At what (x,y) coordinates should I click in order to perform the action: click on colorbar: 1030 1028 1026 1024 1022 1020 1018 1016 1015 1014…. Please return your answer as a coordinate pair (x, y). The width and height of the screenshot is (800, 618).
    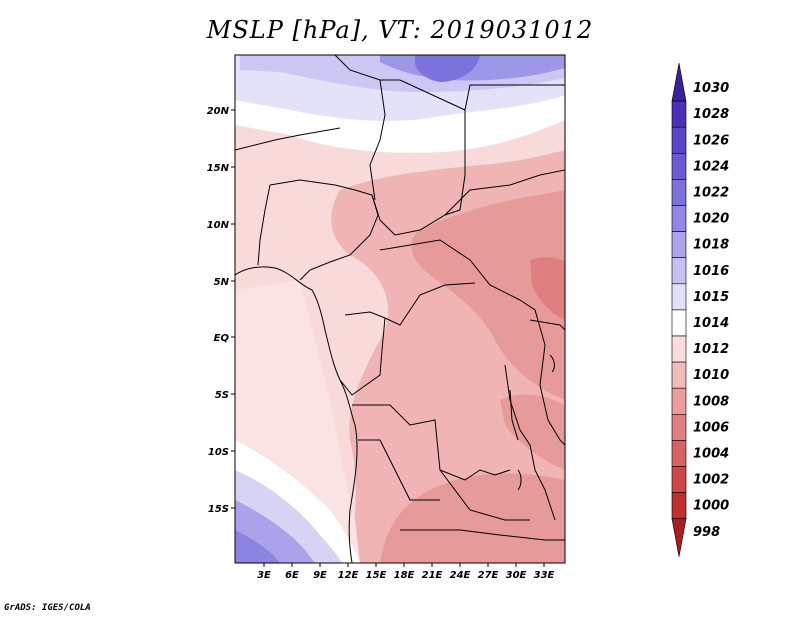
    Looking at the image, I should click on (700, 309).